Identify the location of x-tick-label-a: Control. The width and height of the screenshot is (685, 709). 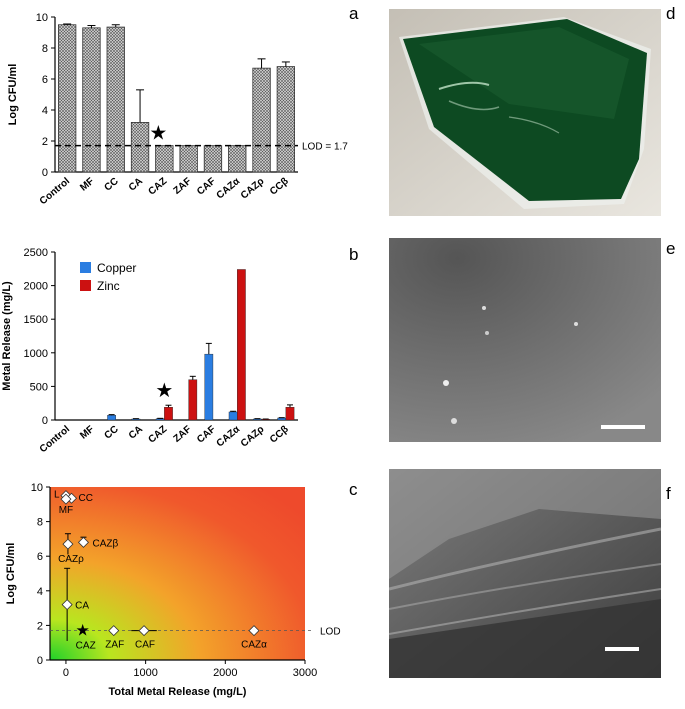
(55, 191).